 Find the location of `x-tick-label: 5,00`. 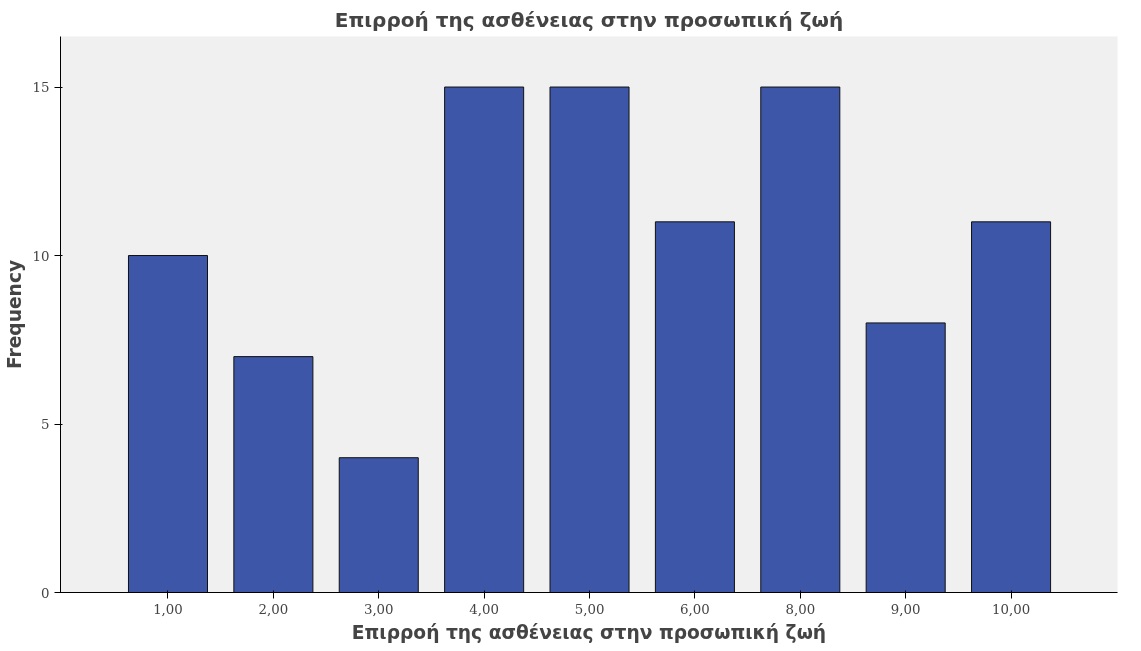

x-tick-label: 5,00 is located at coordinates (589, 609).